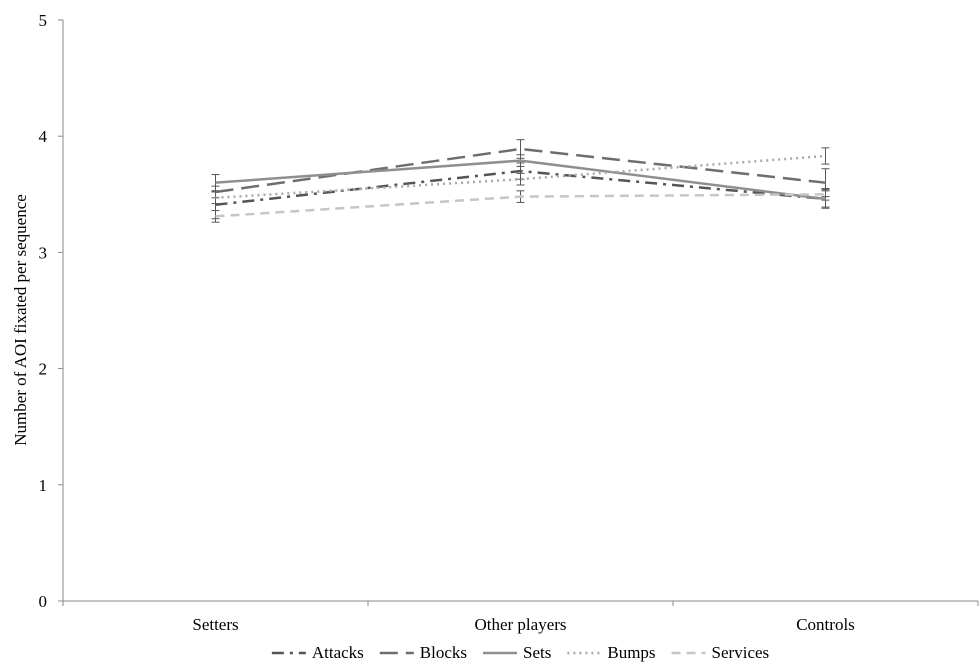 The height and width of the screenshot is (669, 980). I want to click on series-line-services, so click(520, 205).